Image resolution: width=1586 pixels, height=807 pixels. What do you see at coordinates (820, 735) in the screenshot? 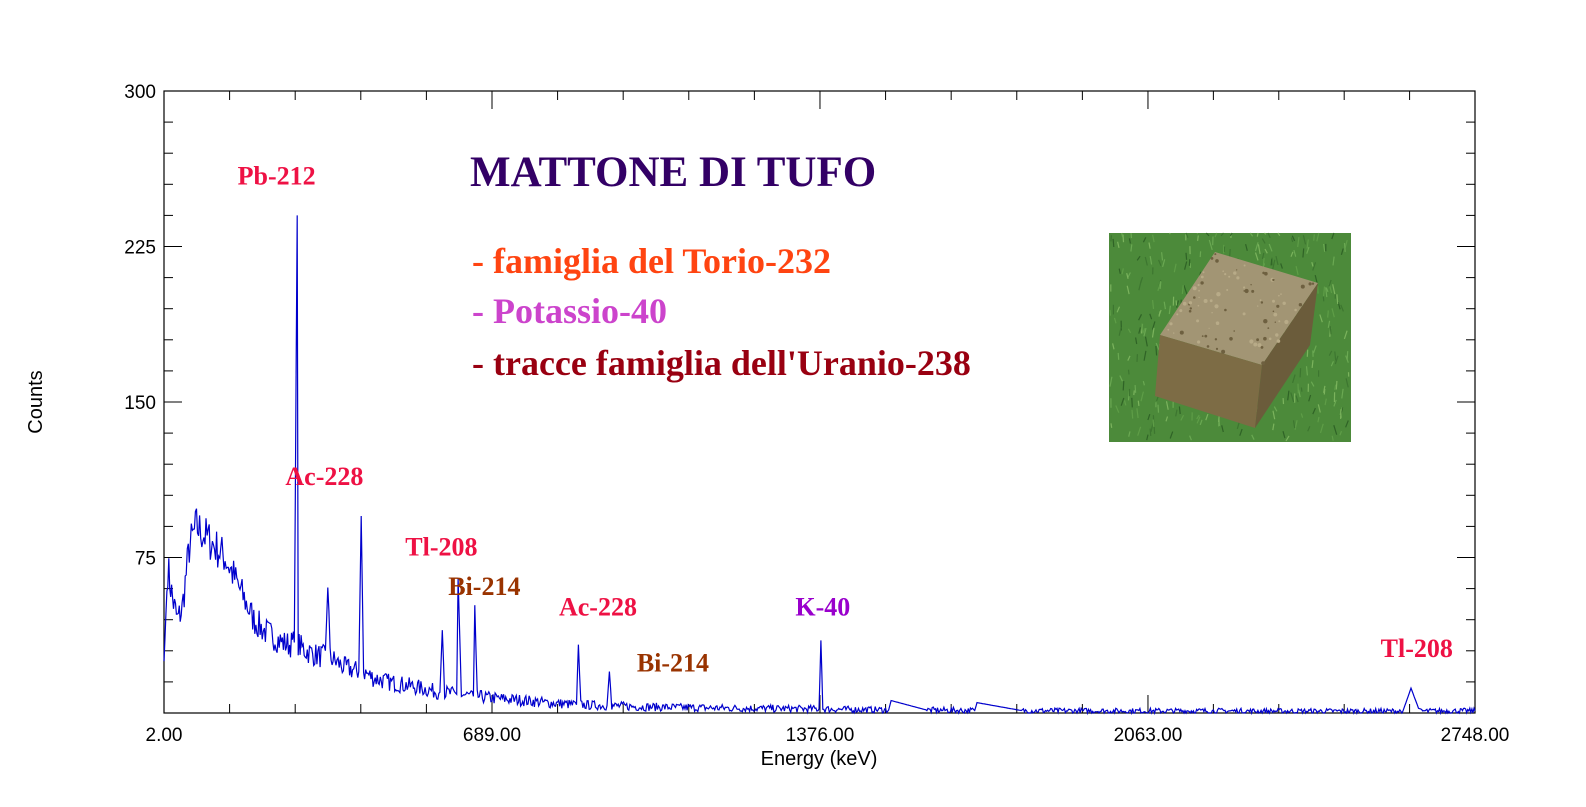
I see `x-tick-label: 1376.00` at bounding box center [820, 735].